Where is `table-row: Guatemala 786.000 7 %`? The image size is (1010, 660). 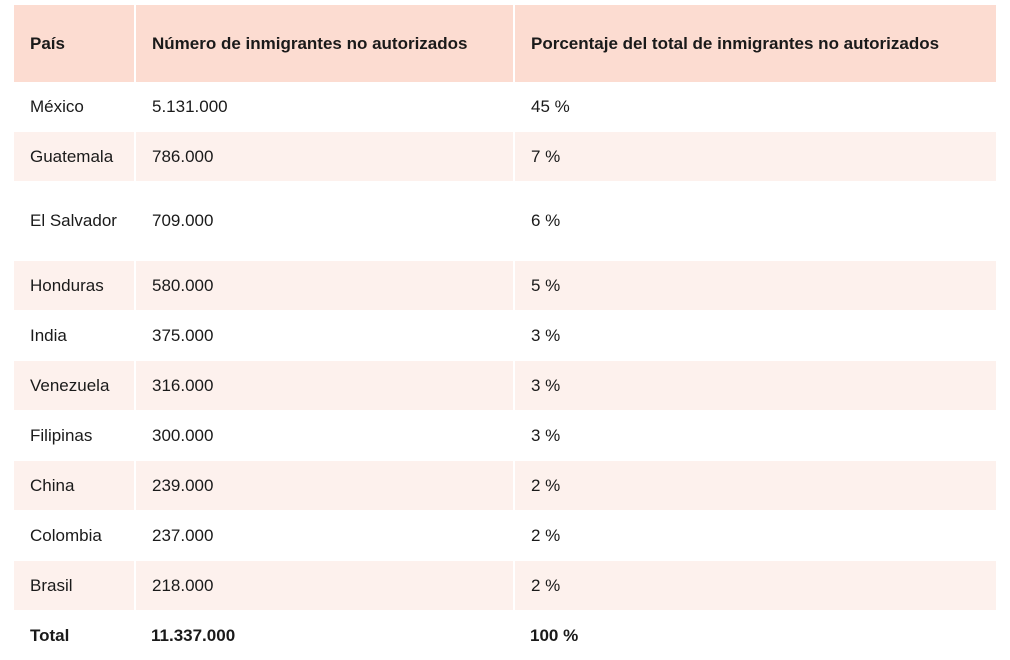
table-row: Guatemala 786.000 7 % is located at coordinates (505, 157).